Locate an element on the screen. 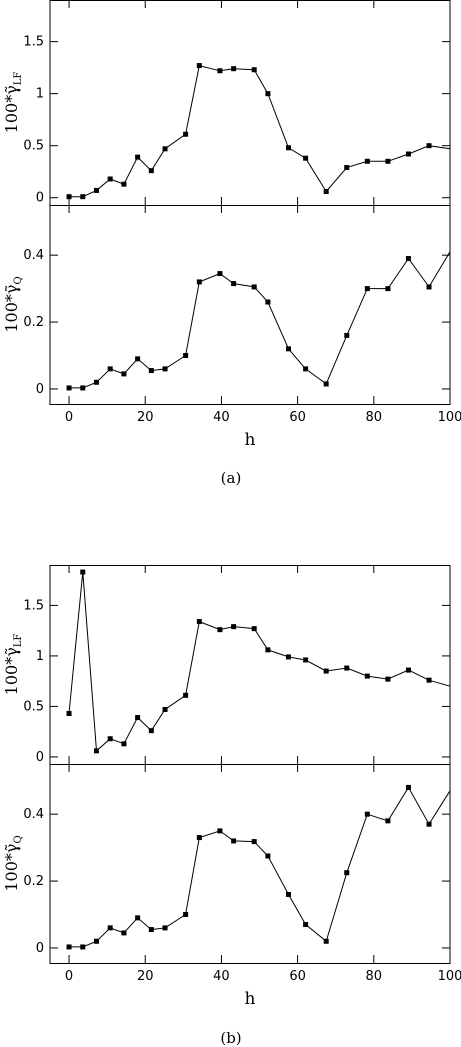 This screenshot has height=1047, width=461. x-tick-label: 80 is located at coordinates (374, 417).